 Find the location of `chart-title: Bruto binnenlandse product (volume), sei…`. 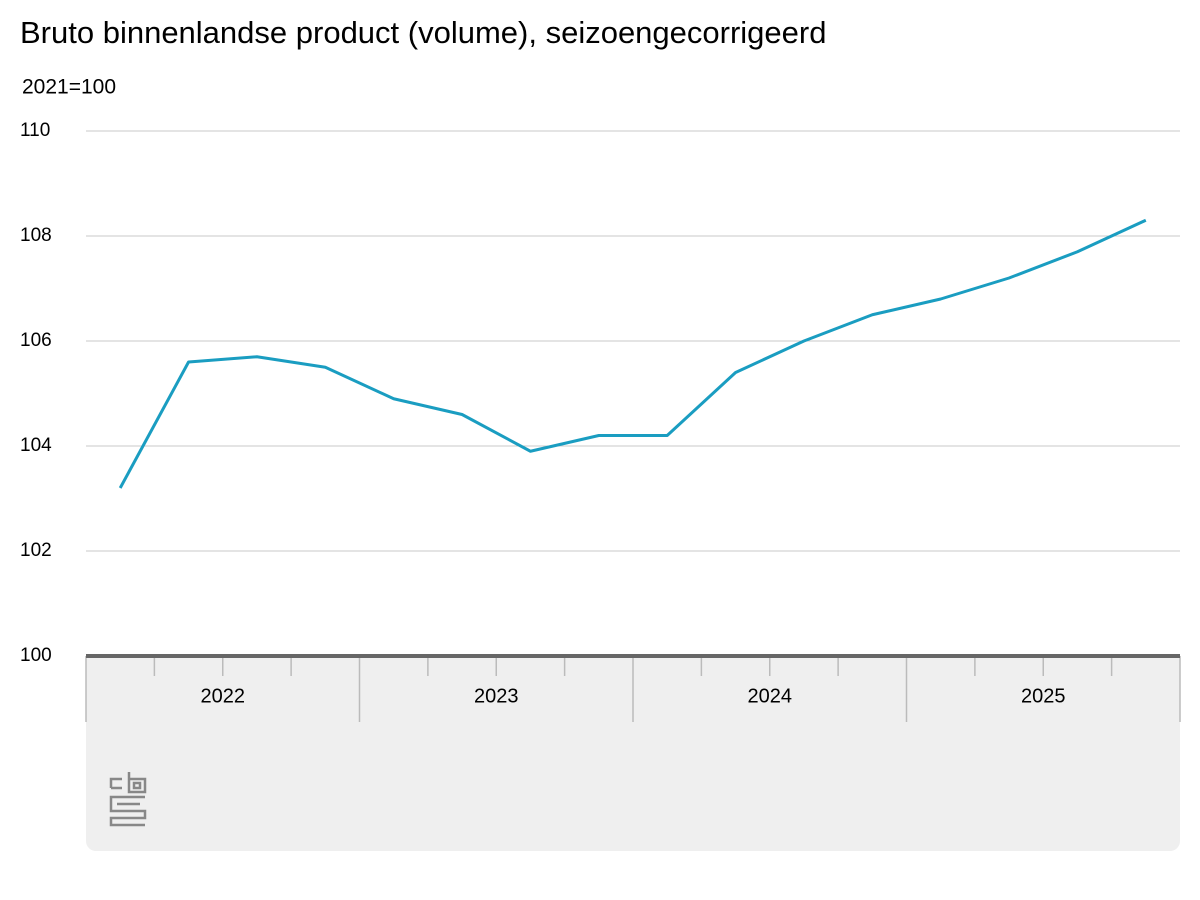

chart-title: Bruto binnenlandse product (volume), sei… is located at coordinates (423, 32).